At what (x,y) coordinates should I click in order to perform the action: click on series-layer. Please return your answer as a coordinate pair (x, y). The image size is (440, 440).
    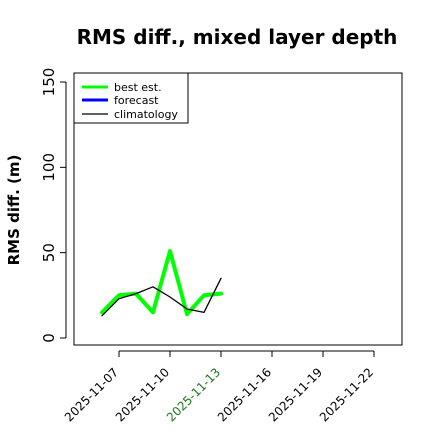
    Looking at the image, I should click on (161, 283).